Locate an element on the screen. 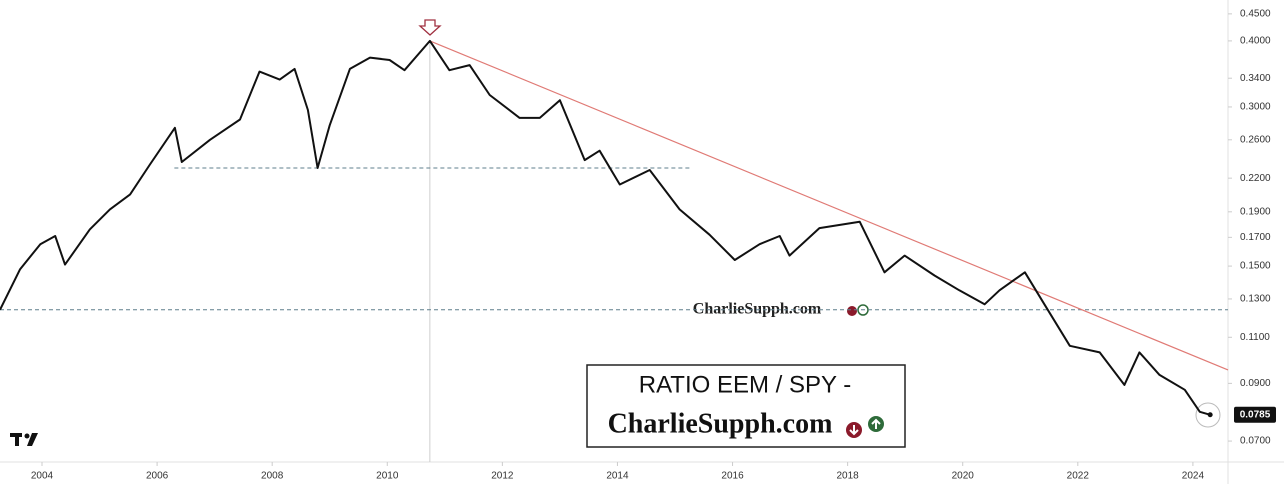 The width and height of the screenshot is (1284, 484). last-value-label: 0.0785 is located at coordinates (1255, 414).